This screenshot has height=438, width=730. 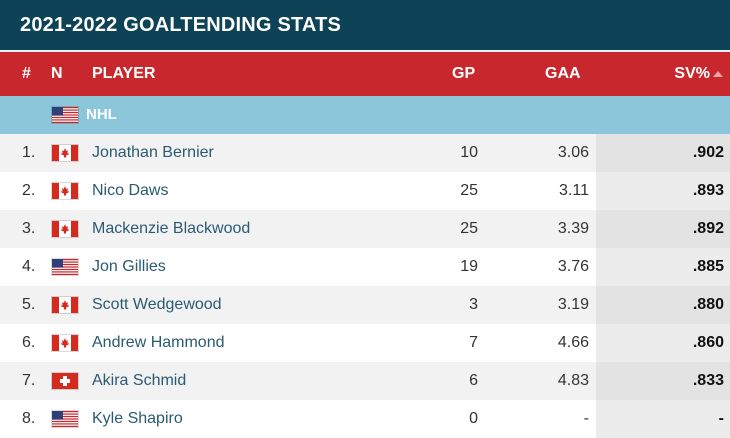 What do you see at coordinates (29, 190) in the screenshot?
I see `rank-cell: 2.` at bounding box center [29, 190].